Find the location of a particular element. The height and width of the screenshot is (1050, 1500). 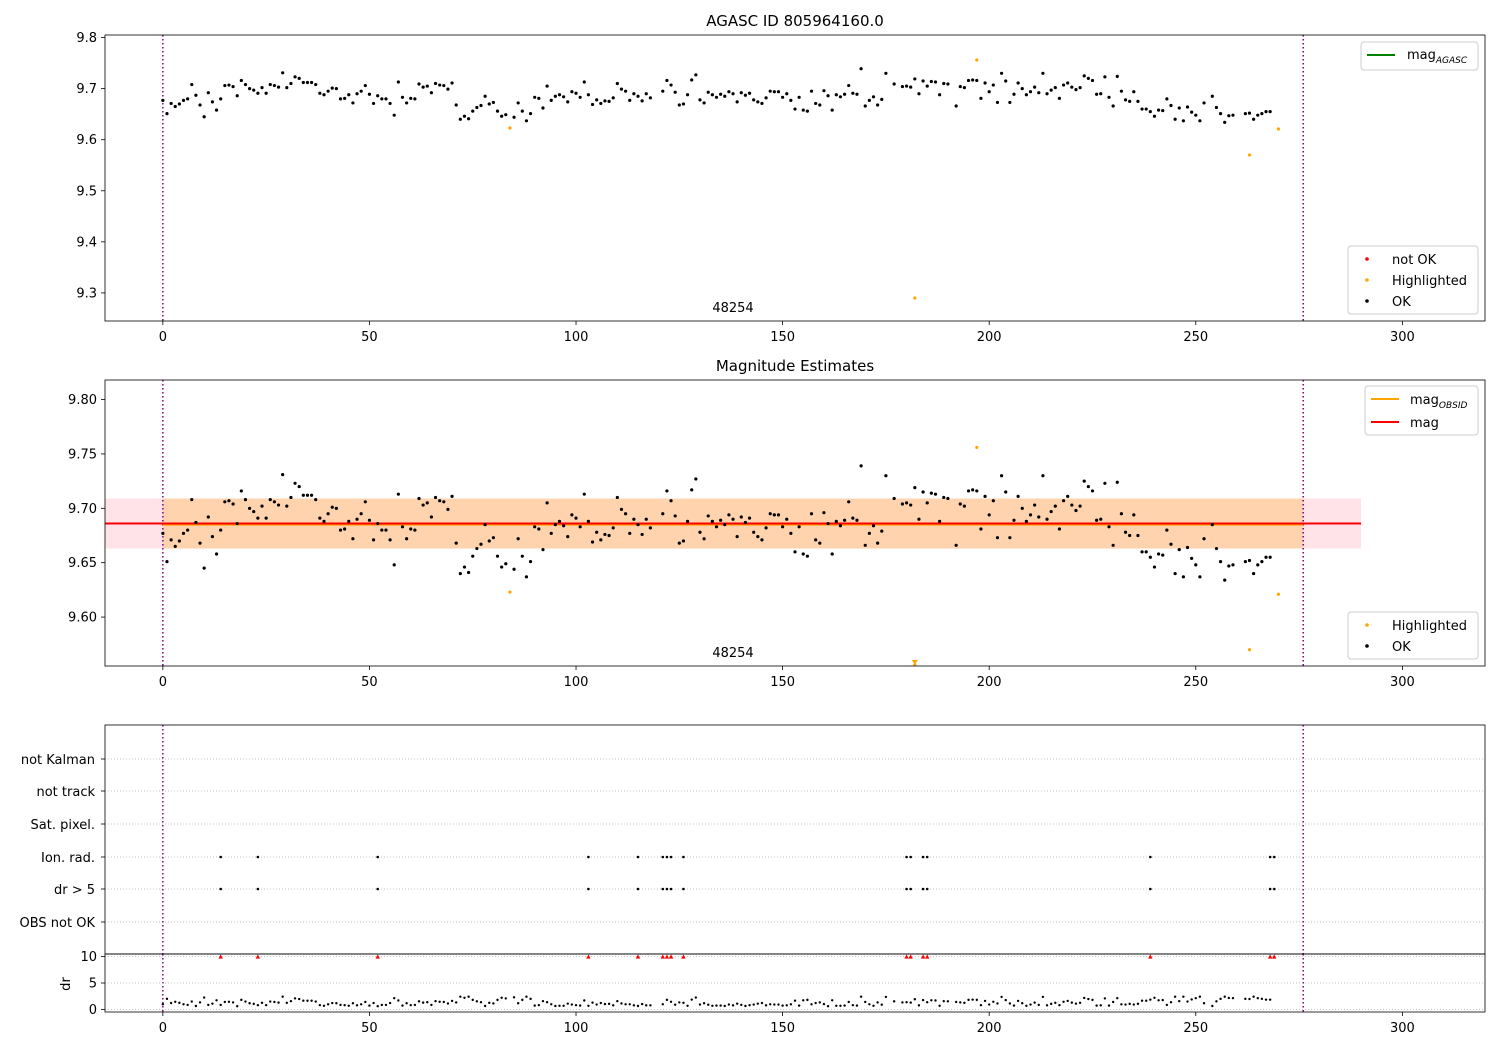

x-tick-label: 300 is located at coordinates (1402, 337).